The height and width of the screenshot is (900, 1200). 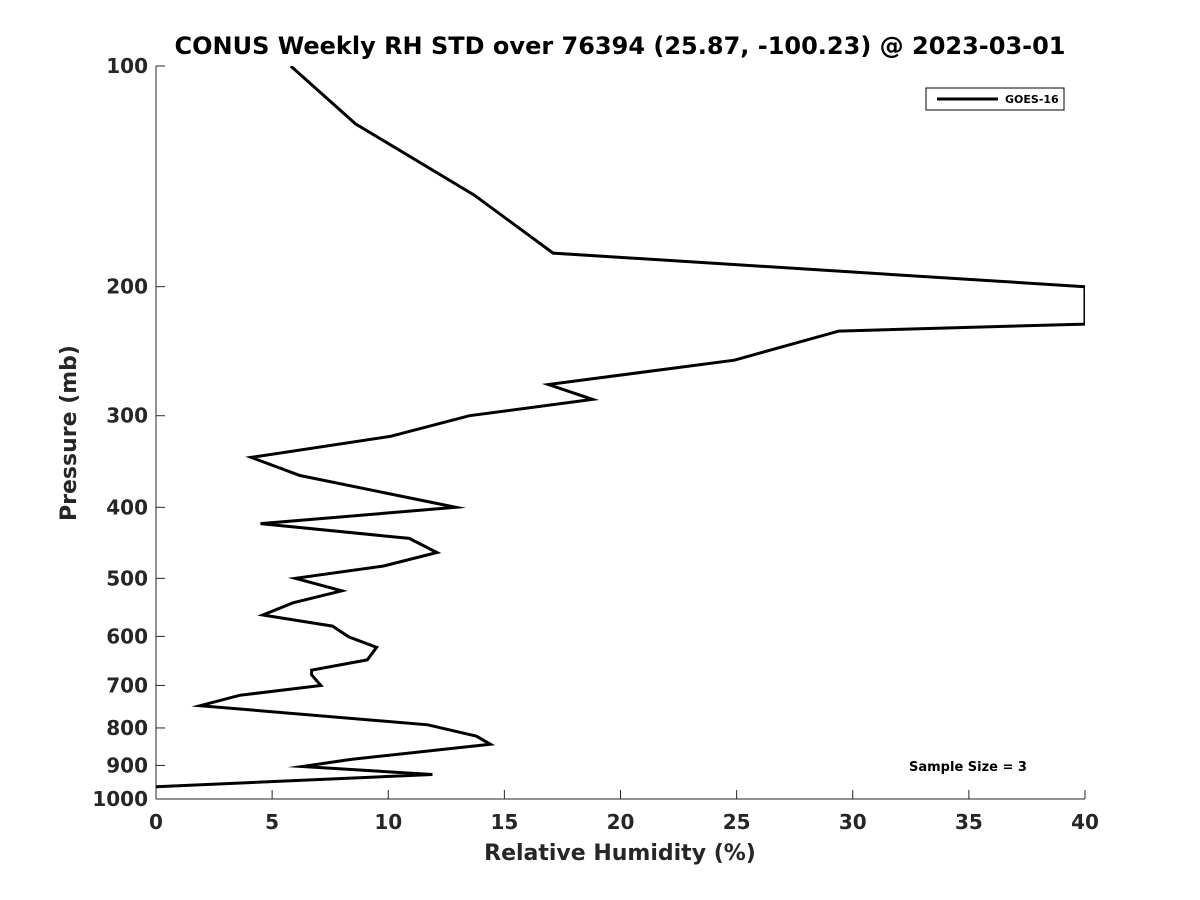 What do you see at coordinates (621, 822) in the screenshot?
I see `x-tick-label: 20` at bounding box center [621, 822].